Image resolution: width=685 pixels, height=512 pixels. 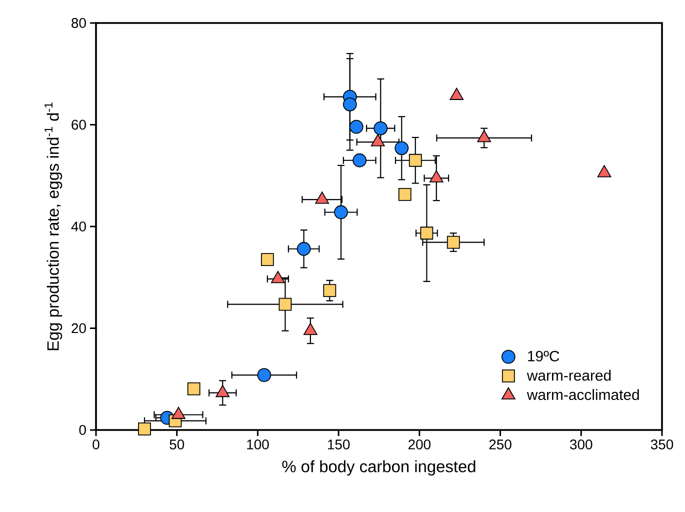 What do you see at coordinates (568, 375) in the screenshot?
I see `legend-label: warm-reared` at bounding box center [568, 375].